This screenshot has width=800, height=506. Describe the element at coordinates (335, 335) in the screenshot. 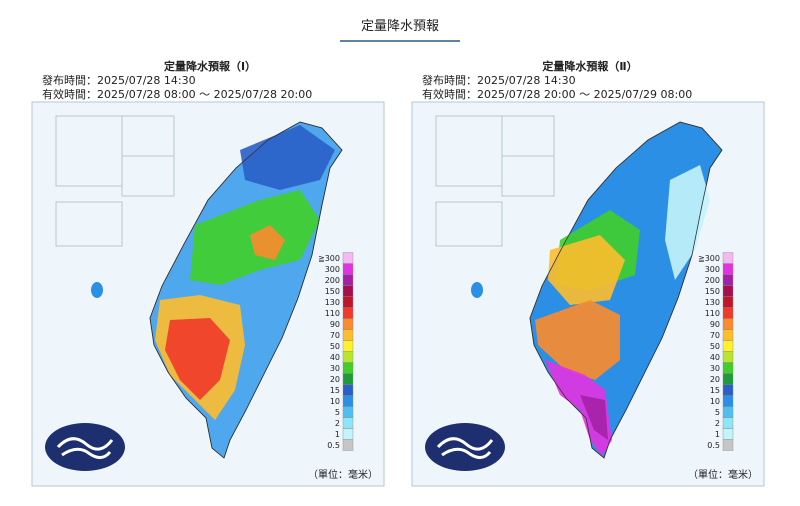

I see `legend-label: 70` at that location.